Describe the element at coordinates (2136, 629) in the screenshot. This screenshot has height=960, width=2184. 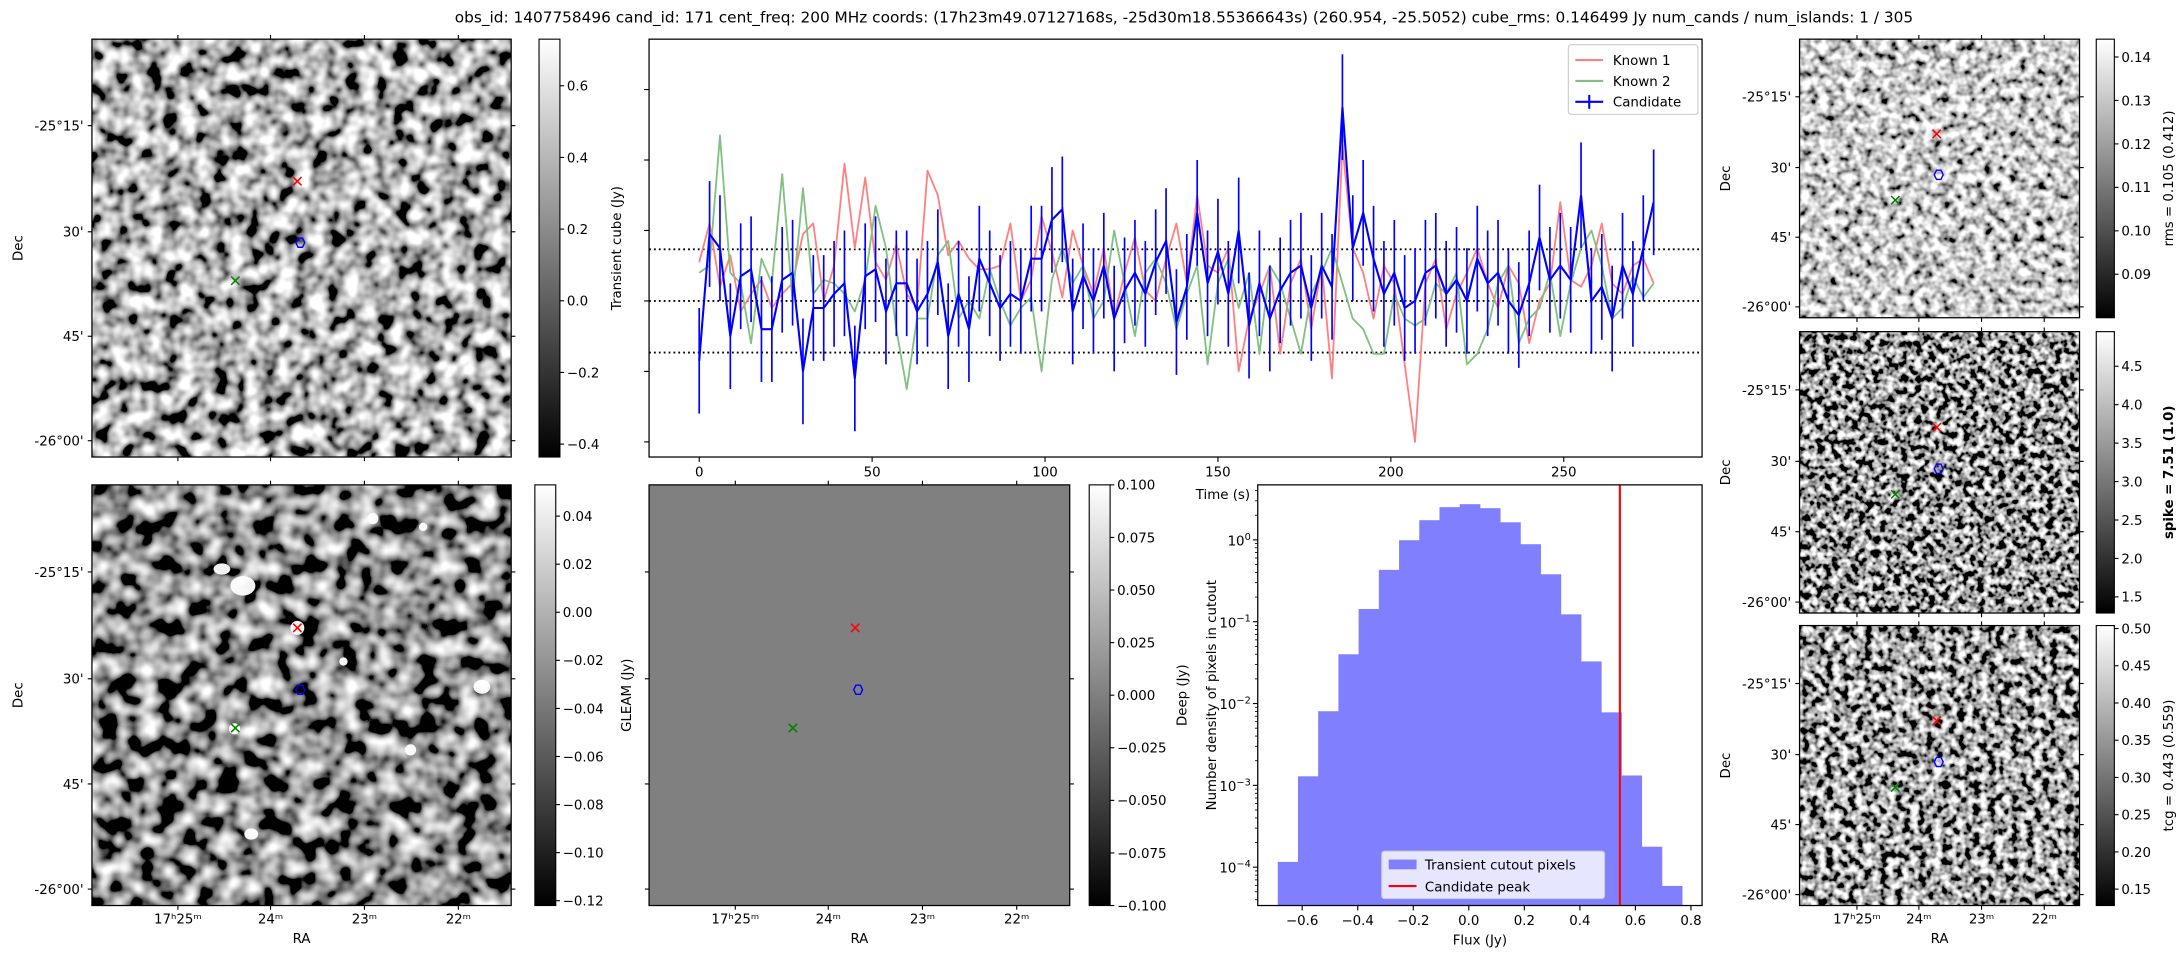
I see `colorbar-tick-label: 0.50` at that location.